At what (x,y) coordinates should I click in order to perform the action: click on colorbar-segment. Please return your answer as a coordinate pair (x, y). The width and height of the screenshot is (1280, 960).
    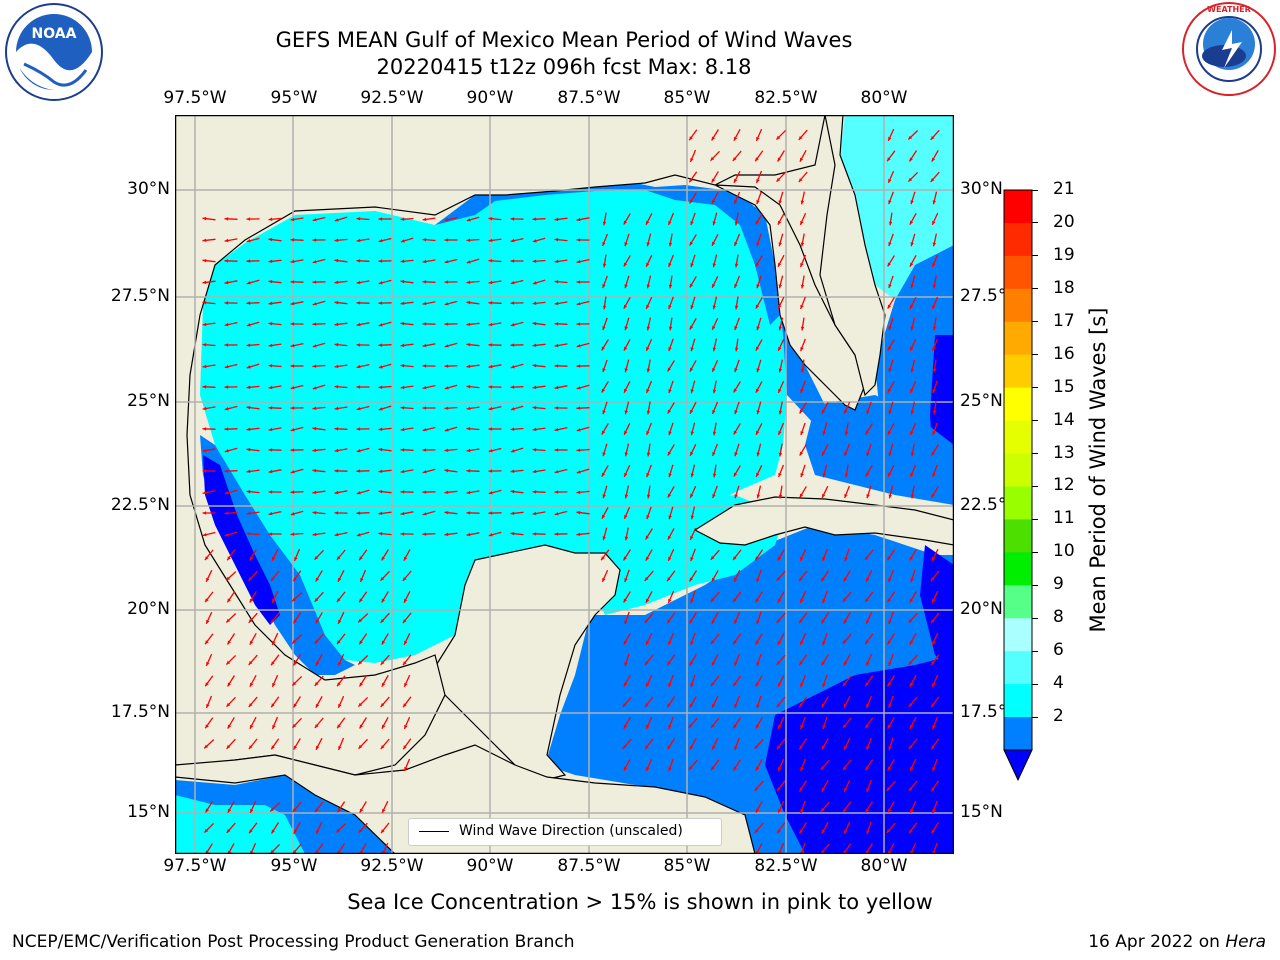
    Looking at the image, I should click on (1018, 404).